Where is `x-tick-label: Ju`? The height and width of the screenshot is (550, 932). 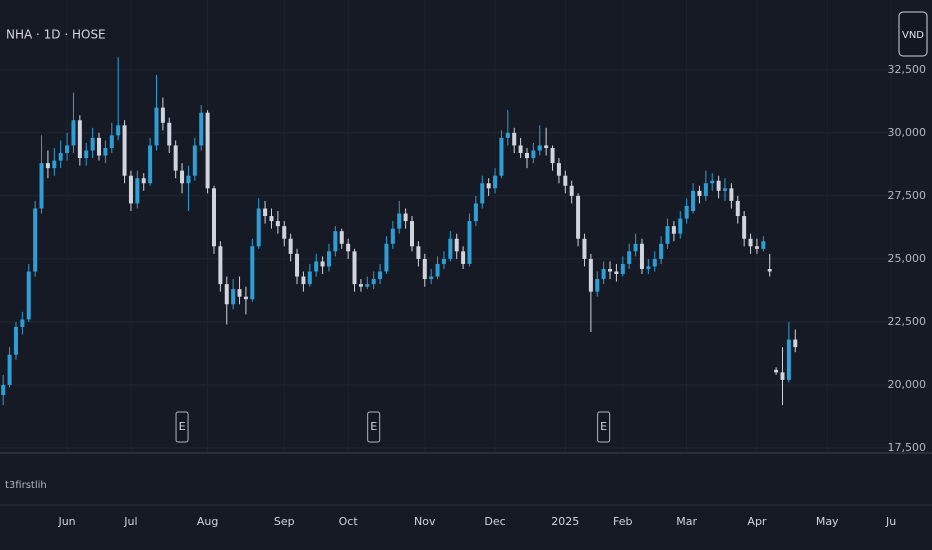
x-tick-label: Ju is located at coordinates (890, 521).